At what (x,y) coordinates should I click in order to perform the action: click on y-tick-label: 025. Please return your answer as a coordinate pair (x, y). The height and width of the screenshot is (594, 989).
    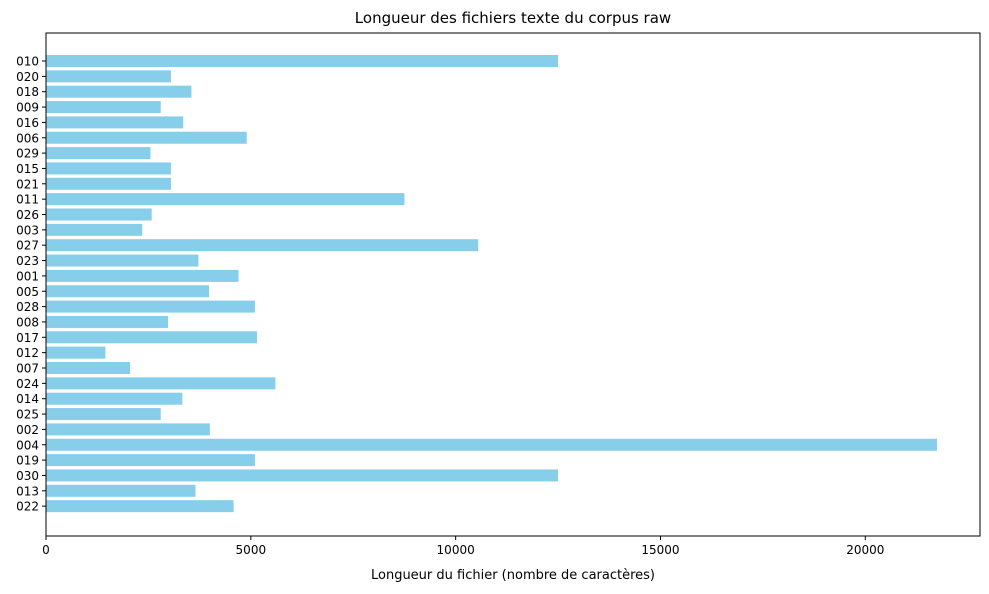
    Looking at the image, I should click on (27, 415).